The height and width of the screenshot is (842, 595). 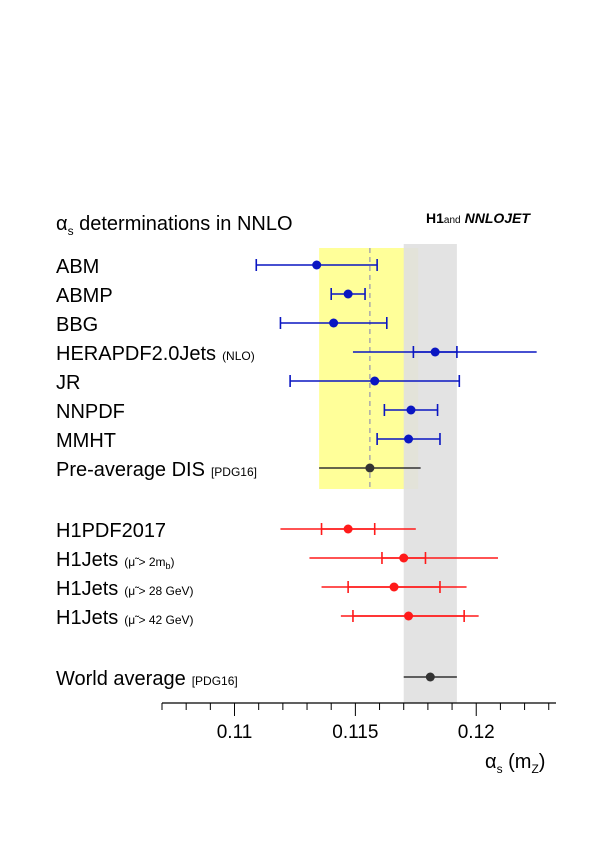 I want to click on x-axis: 0.11 0.115 0.12, so click(x=358, y=722).